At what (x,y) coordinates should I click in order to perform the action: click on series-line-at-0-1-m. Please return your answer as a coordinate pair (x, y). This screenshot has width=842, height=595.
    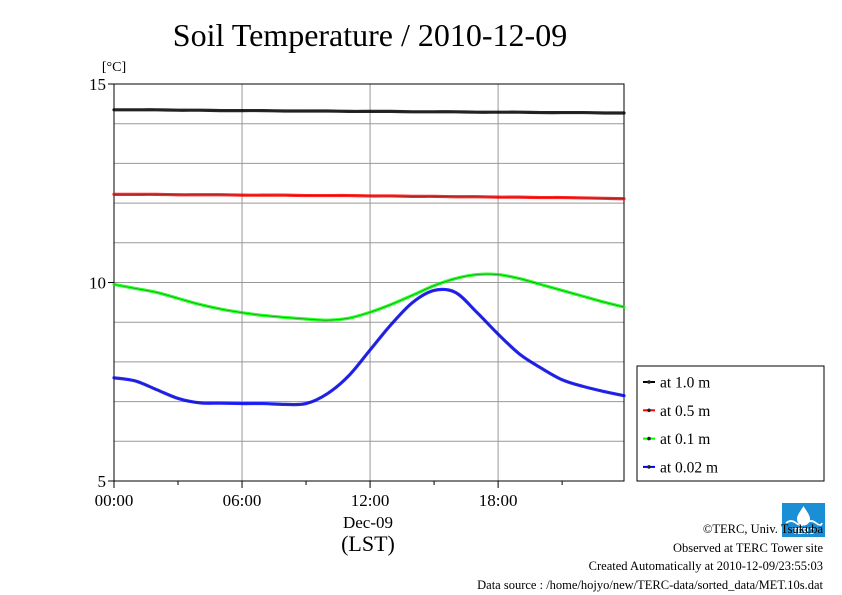
    Looking at the image, I should click on (369, 297).